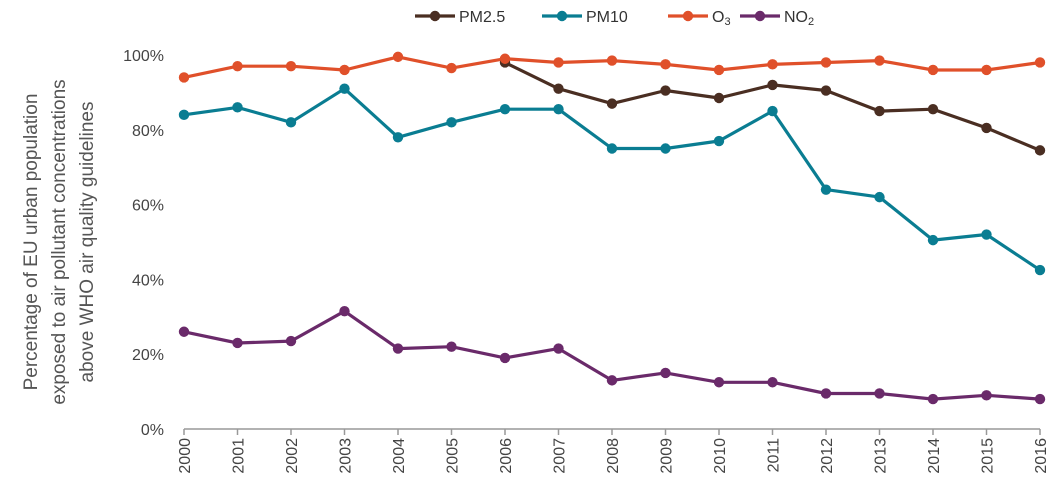 The image size is (1060, 491). What do you see at coordinates (613, 456) in the screenshot?
I see `x-tick-label: 2008` at bounding box center [613, 456].